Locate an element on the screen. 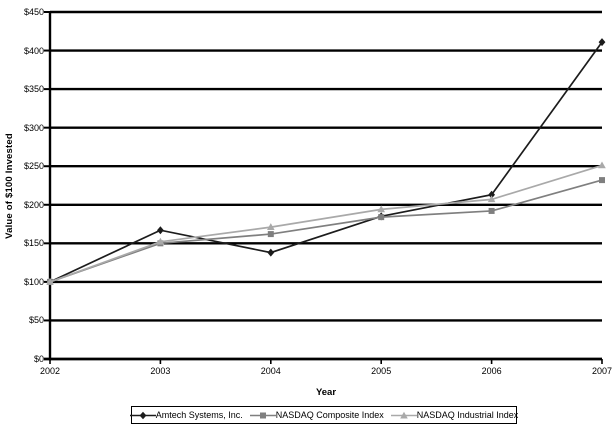  x-tick-label: 2006 is located at coordinates (491, 371).